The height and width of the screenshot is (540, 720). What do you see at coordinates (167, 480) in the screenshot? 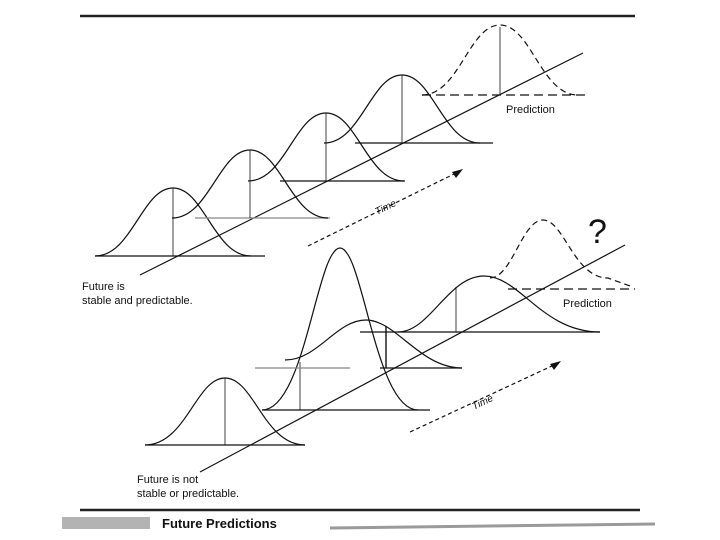
I see `bottom-caption-line1: Future is not` at bounding box center [167, 480].